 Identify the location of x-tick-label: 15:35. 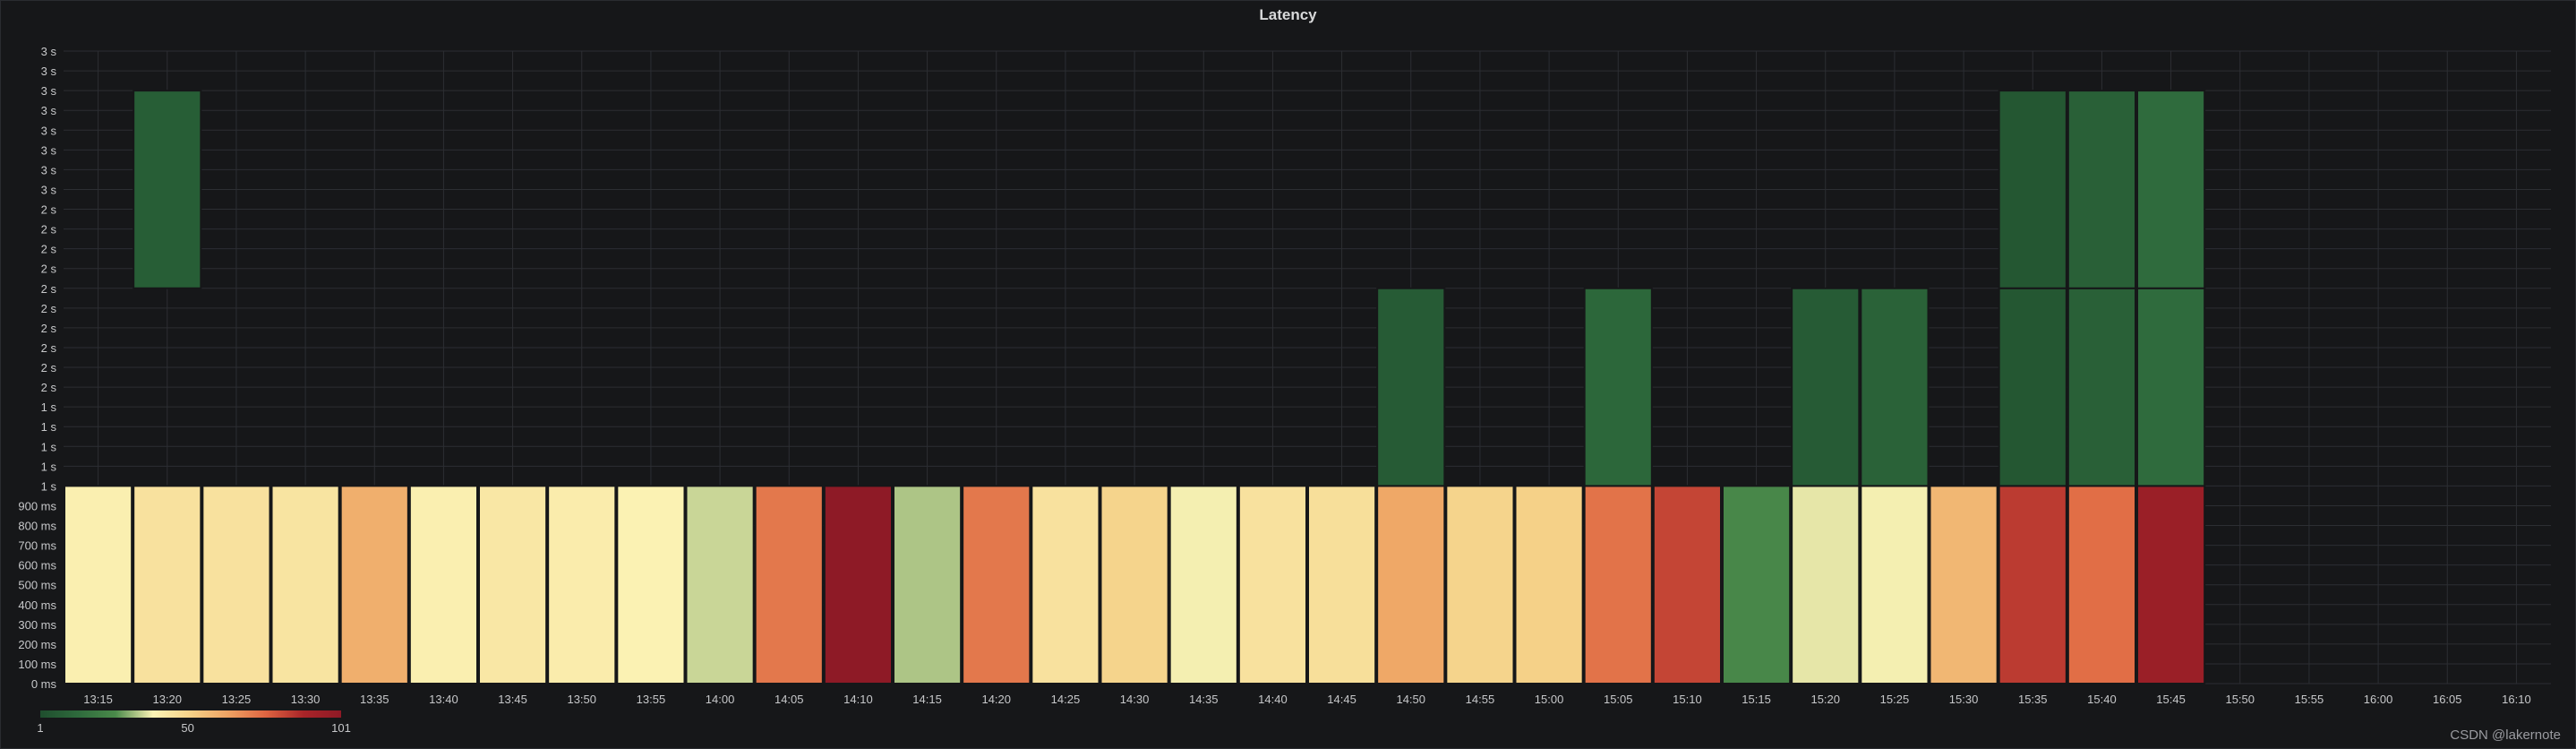
(2033, 700).